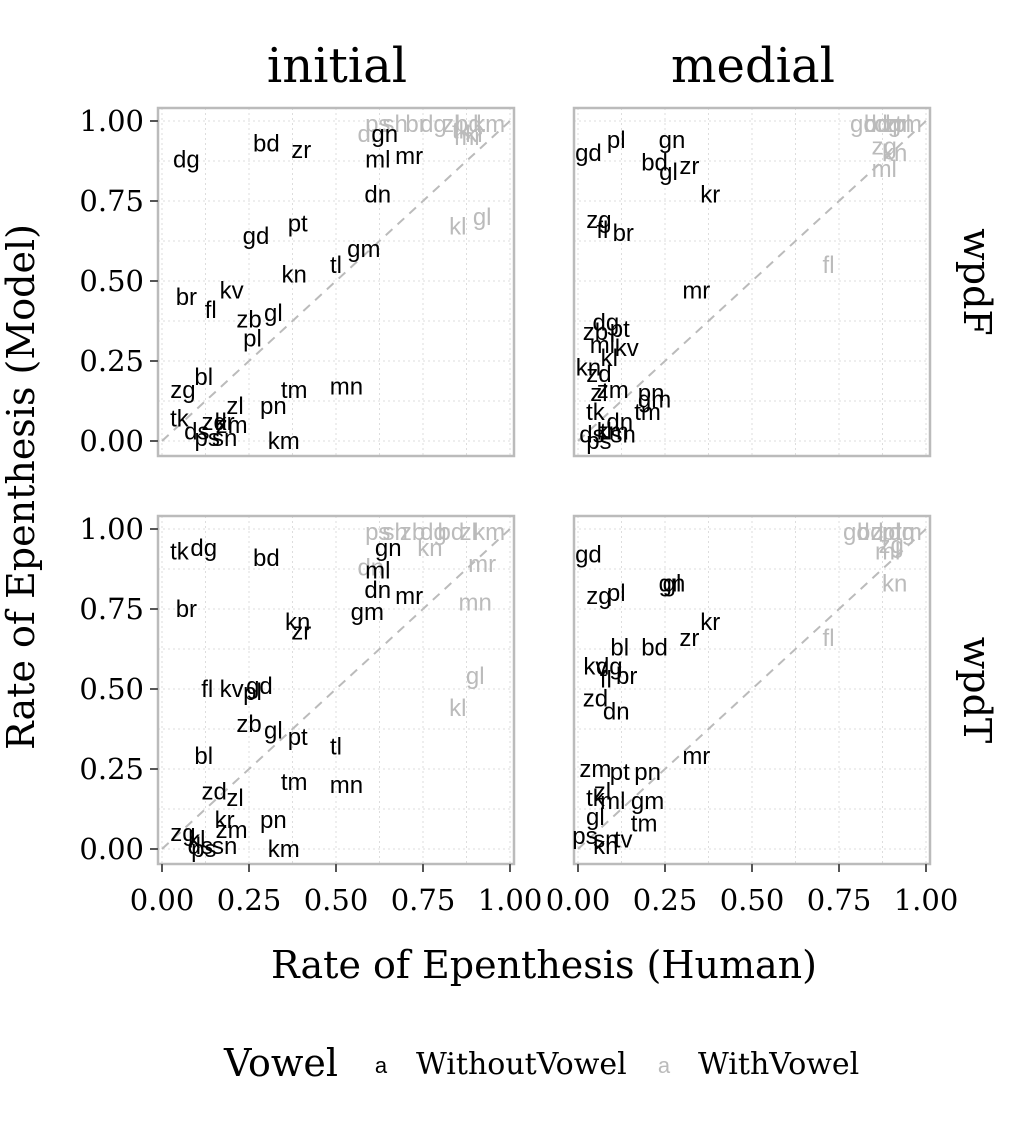 This screenshot has width=1017, height=1130. I want to click on facet-title-medial: medial, so click(753, 66).